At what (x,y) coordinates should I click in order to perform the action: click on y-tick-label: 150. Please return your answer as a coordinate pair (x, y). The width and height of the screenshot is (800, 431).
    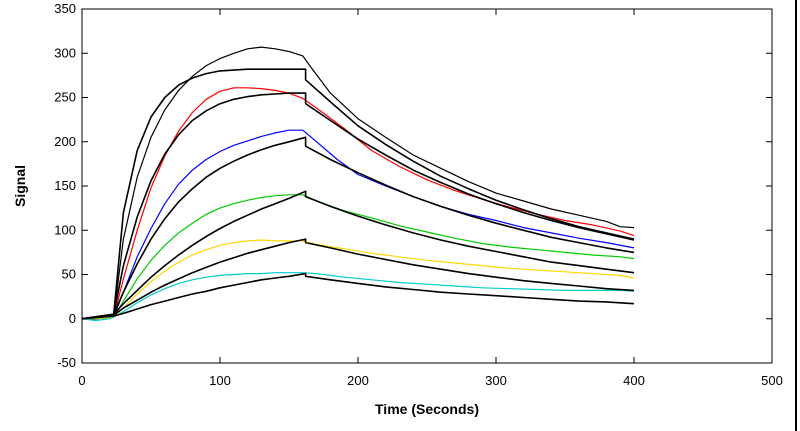
    Looking at the image, I should click on (65, 185).